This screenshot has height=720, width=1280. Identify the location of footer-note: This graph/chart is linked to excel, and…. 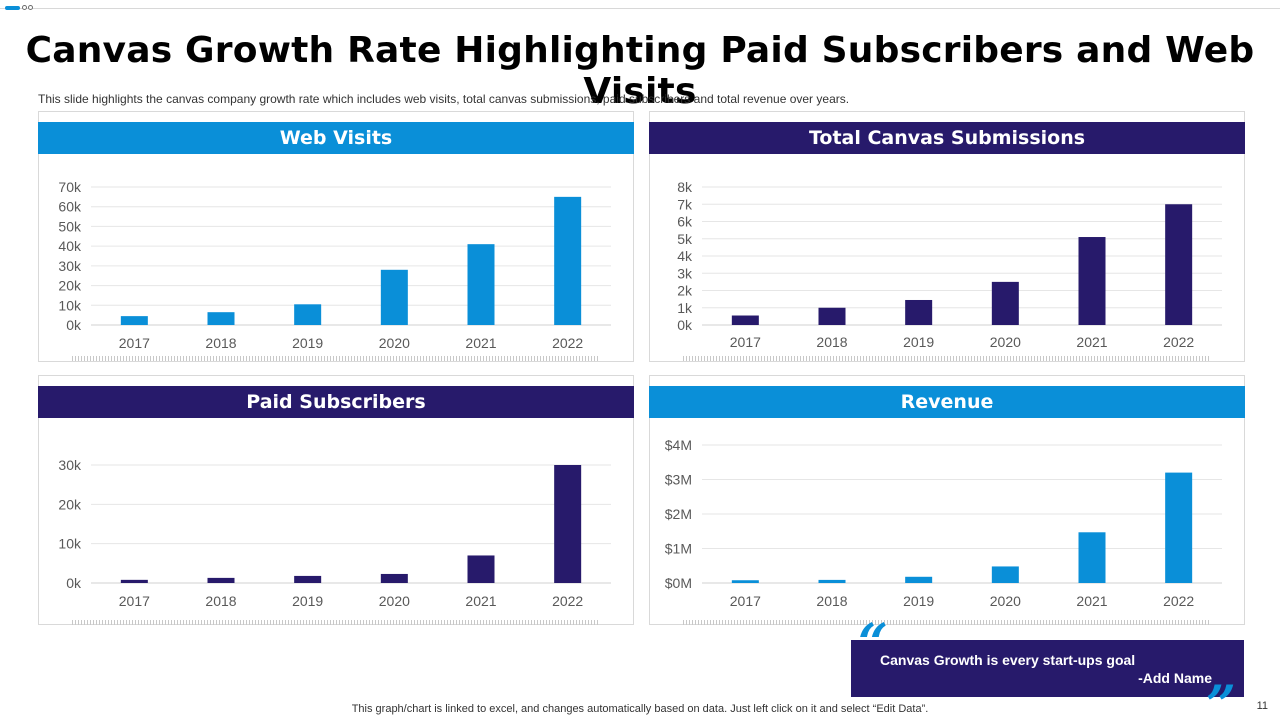
(640, 709).